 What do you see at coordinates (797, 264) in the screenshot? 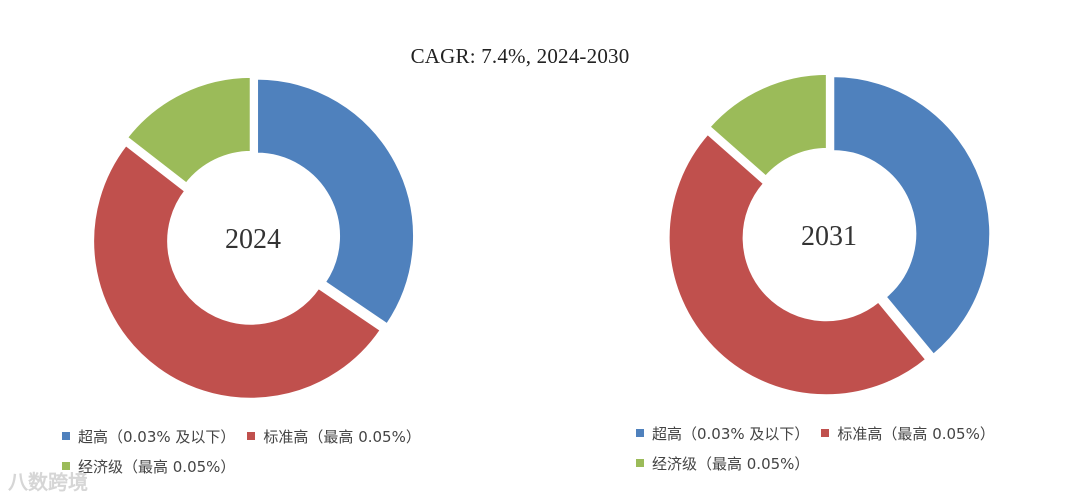
I see `donut-2031-slice-standard` at bounding box center [797, 264].